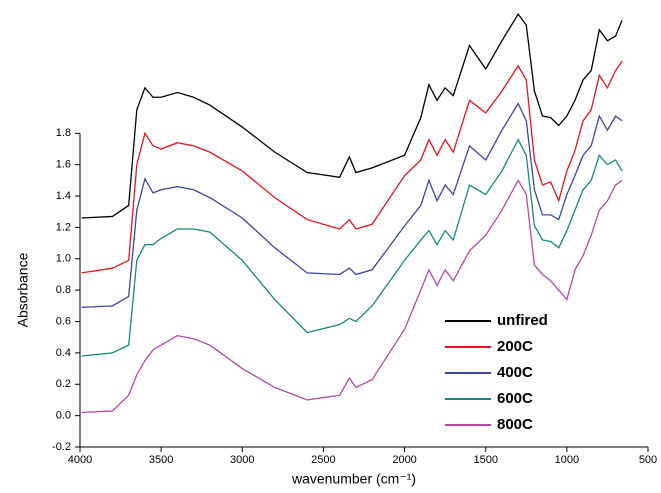 This screenshot has width=661, height=493. What do you see at coordinates (23, 289) in the screenshot?
I see `y-axis-label: Absorbance` at bounding box center [23, 289].